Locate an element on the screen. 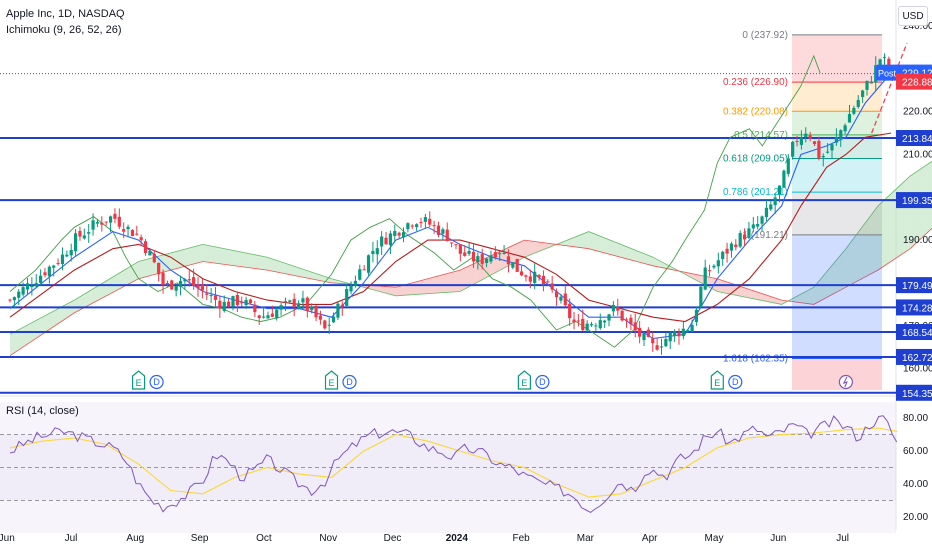  earnings-icon is located at coordinates (717, 380).